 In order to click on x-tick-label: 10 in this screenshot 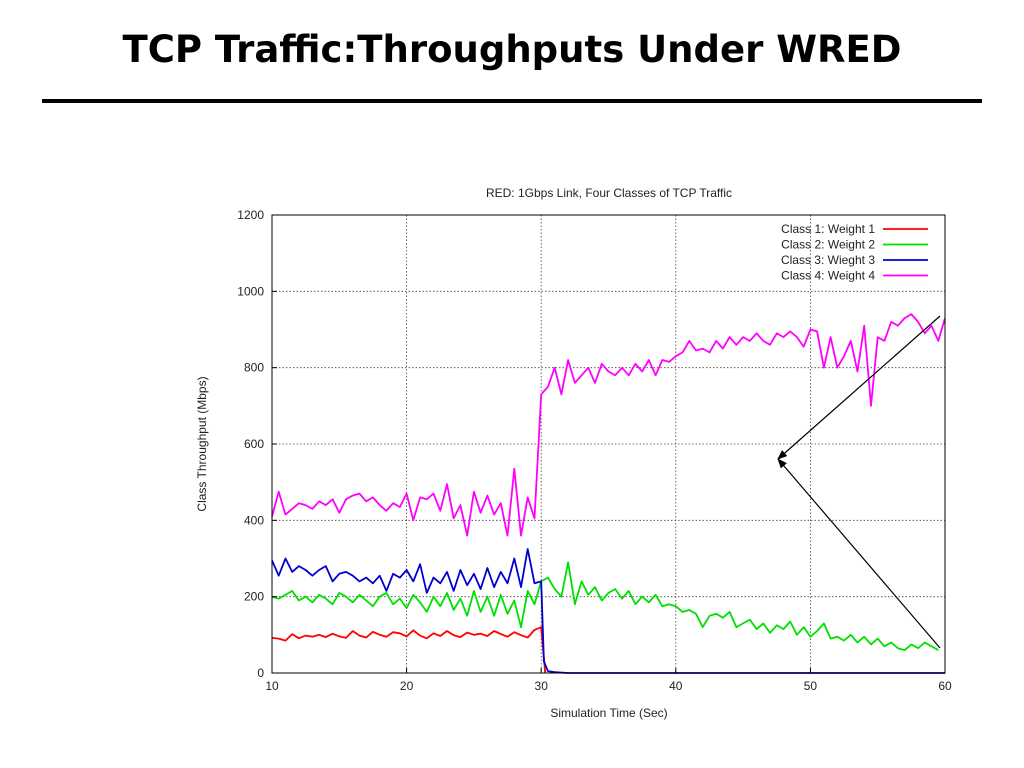, I will do `click(272, 686)`.